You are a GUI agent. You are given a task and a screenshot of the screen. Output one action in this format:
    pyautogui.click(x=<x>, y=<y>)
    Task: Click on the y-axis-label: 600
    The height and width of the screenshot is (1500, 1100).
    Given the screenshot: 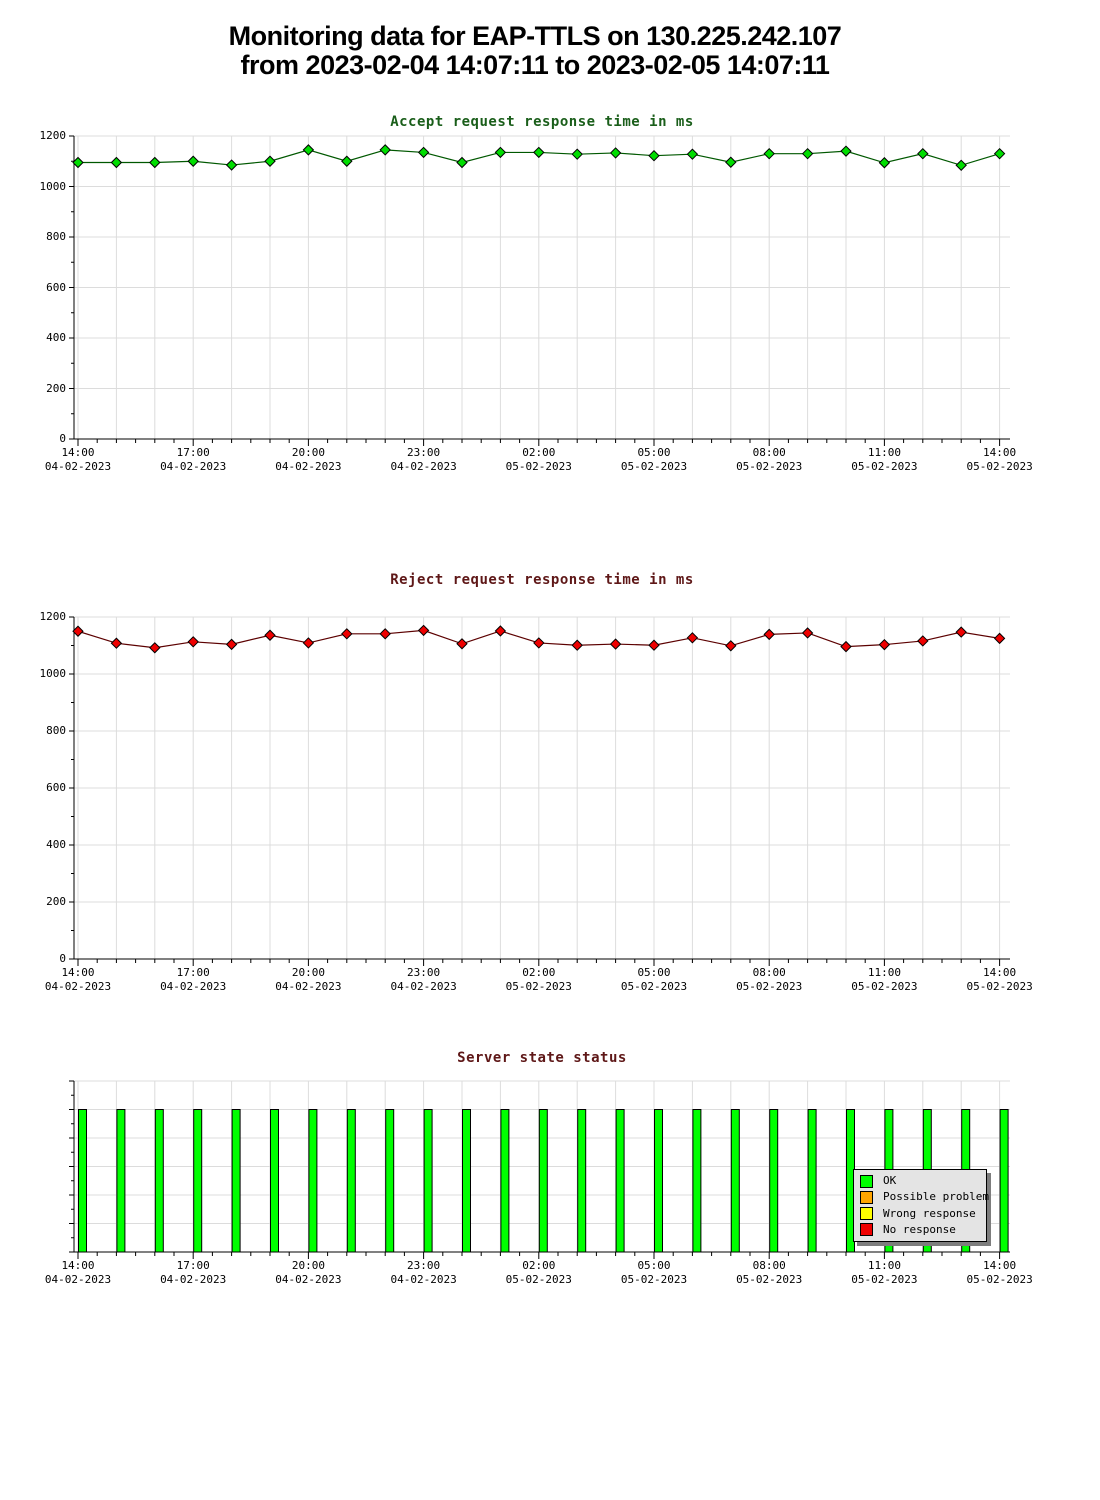 What is the action you would take?
    pyautogui.click(x=56, y=287)
    